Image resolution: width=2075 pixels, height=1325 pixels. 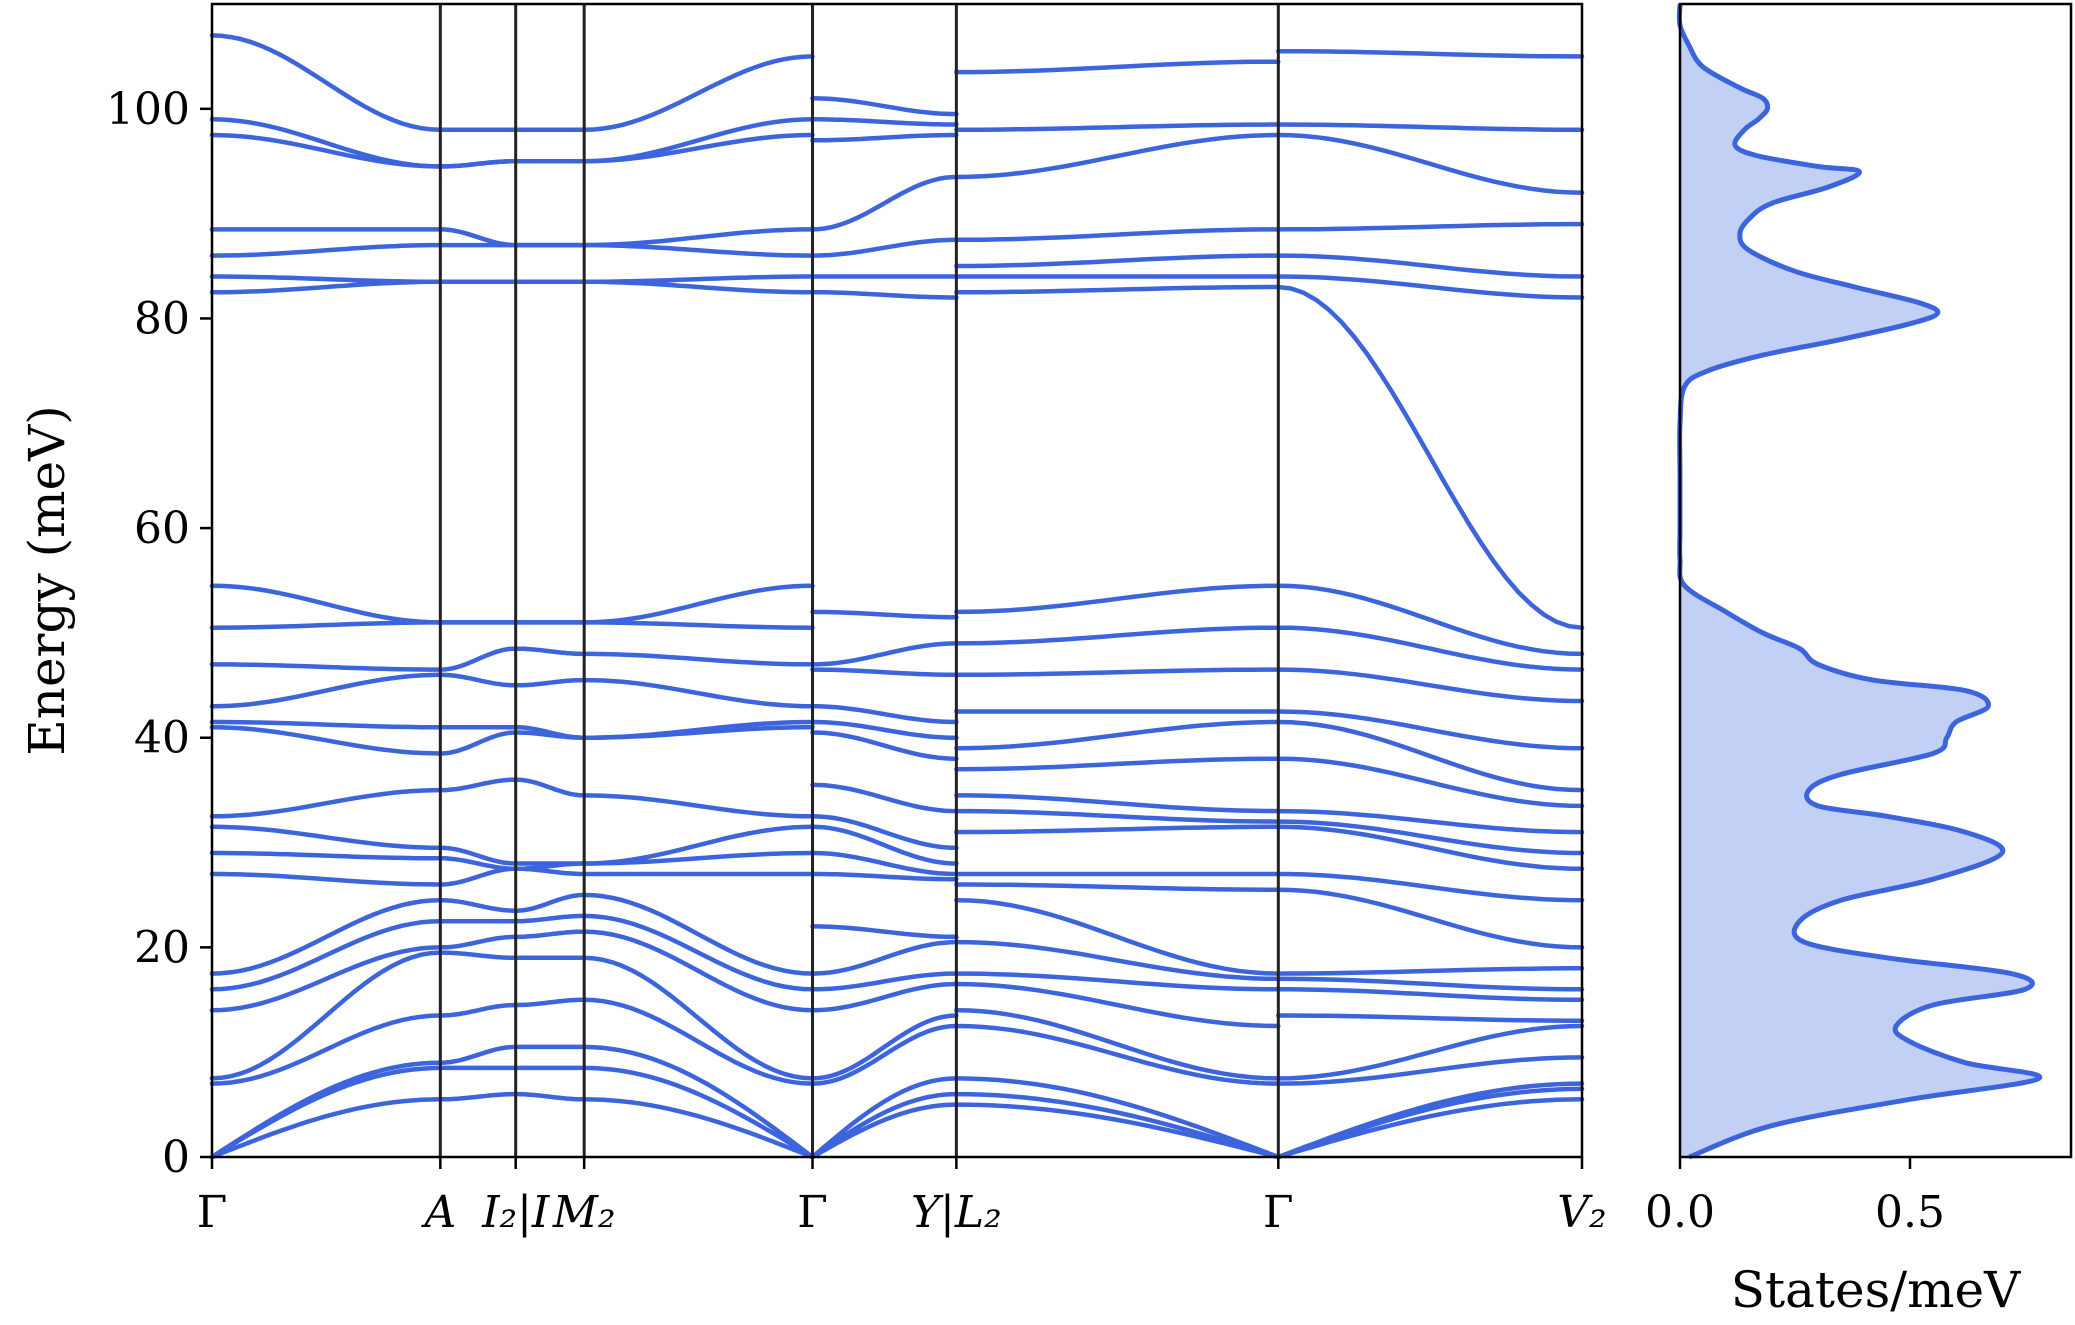 I want to click on dos-axis-ticks: 0.0 0.5, so click(x=1795, y=1197).